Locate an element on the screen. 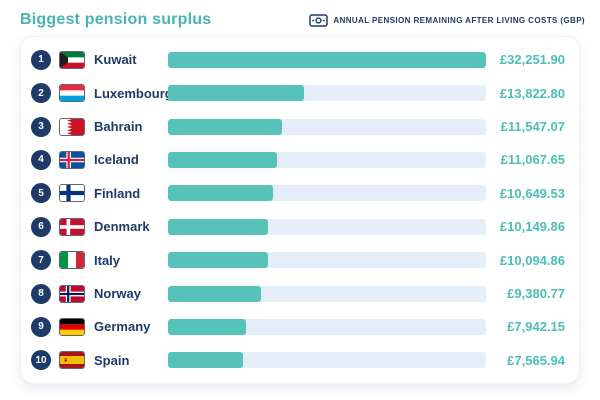 Image resolution: width=600 pixels, height=400 pixels. italy-flag-icon is located at coordinates (72, 260).